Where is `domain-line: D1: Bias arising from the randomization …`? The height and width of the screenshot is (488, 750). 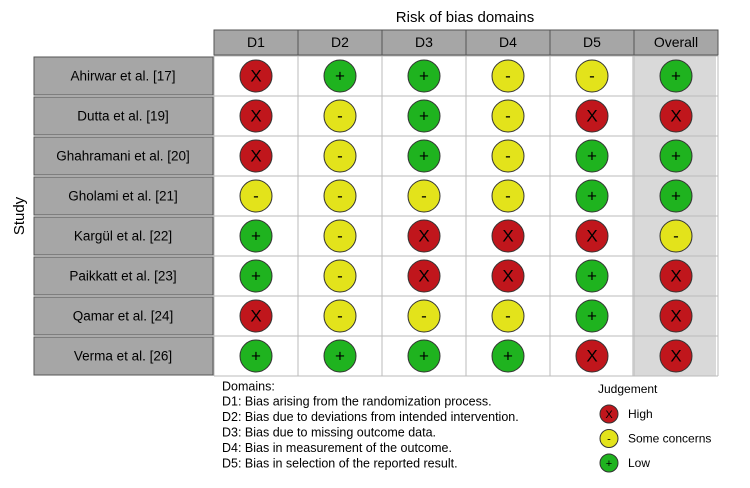
domain-line: D1: Bias arising from the randomization … is located at coordinates (357, 401).